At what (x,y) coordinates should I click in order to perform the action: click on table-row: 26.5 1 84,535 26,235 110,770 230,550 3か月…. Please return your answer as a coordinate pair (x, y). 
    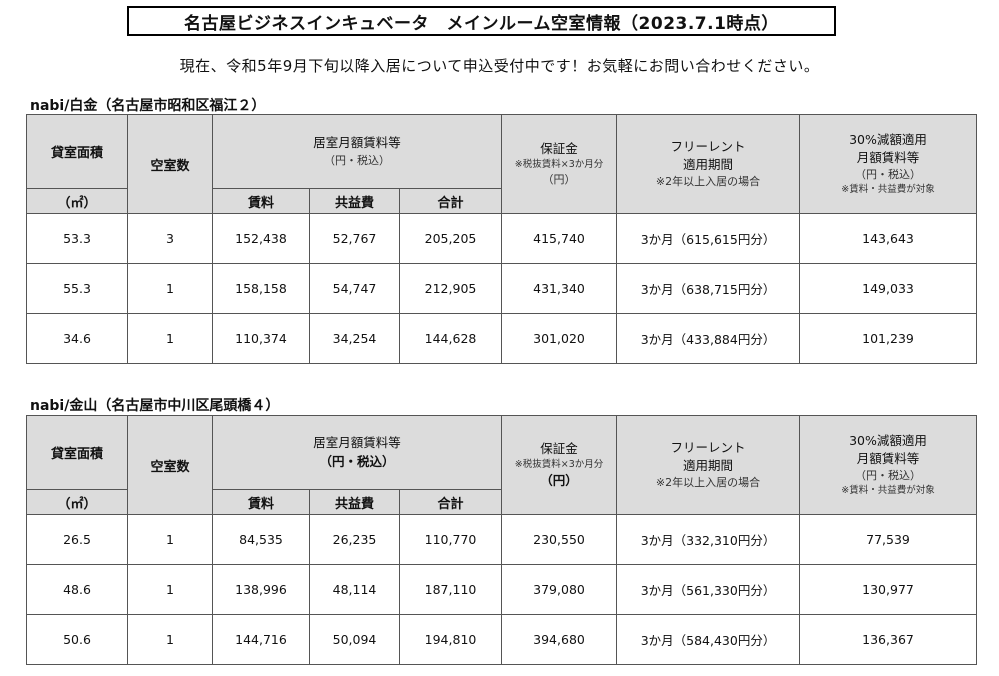
    Looking at the image, I should click on (502, 539).